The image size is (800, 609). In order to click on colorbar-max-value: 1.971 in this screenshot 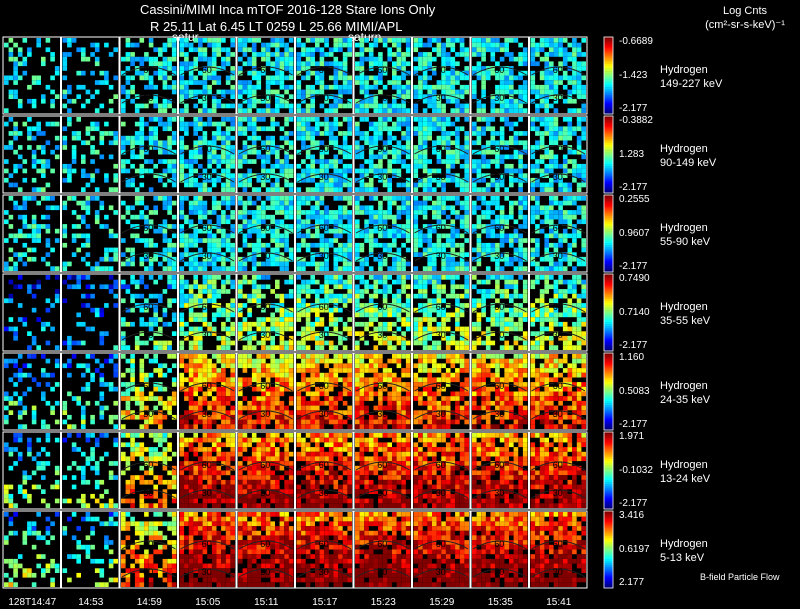, I will do `click(632, 436)`.